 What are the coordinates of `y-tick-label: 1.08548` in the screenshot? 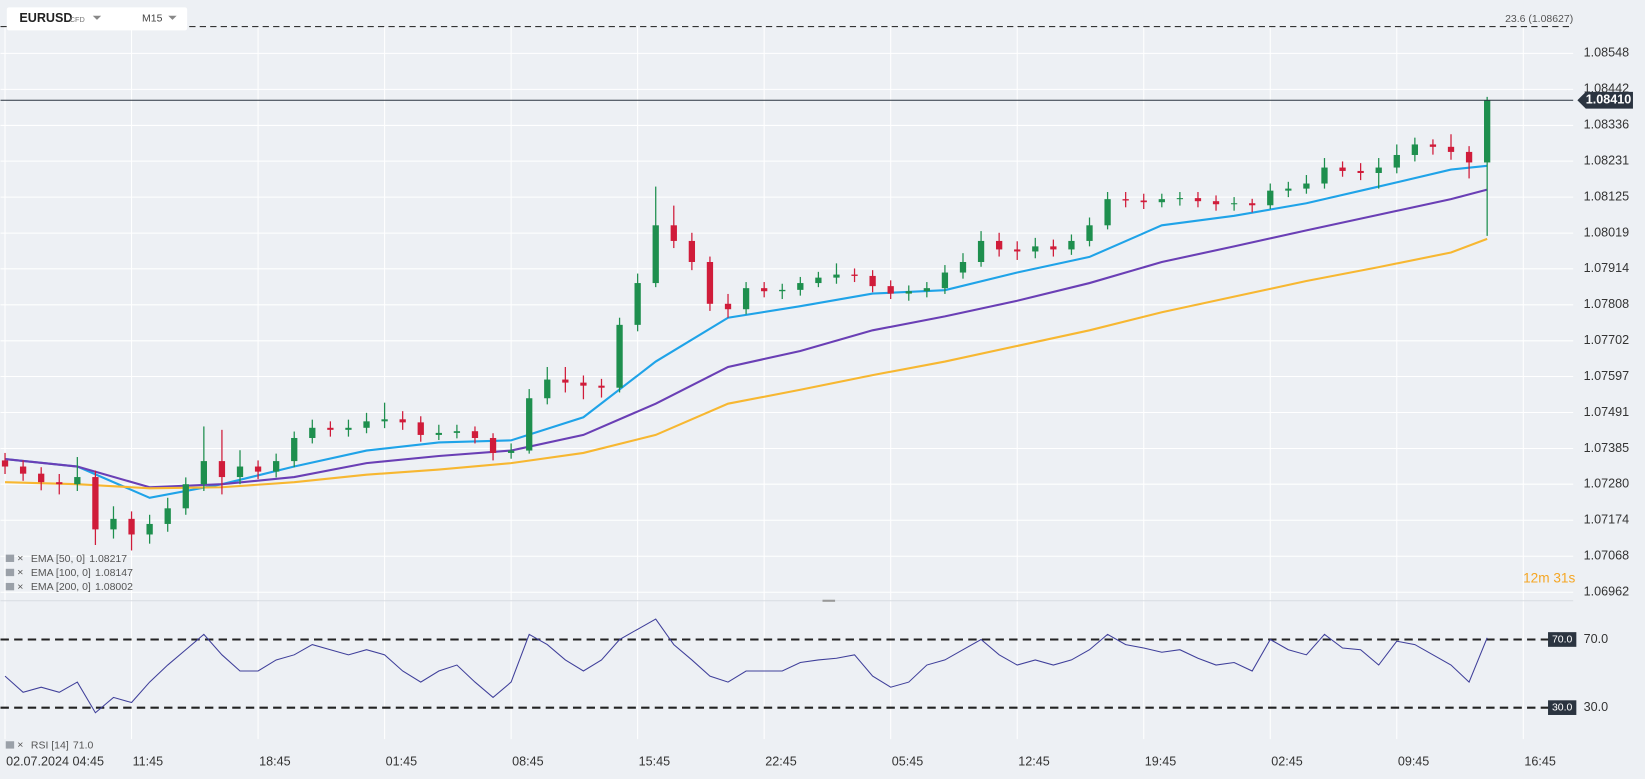 It's located at (1606, 53).